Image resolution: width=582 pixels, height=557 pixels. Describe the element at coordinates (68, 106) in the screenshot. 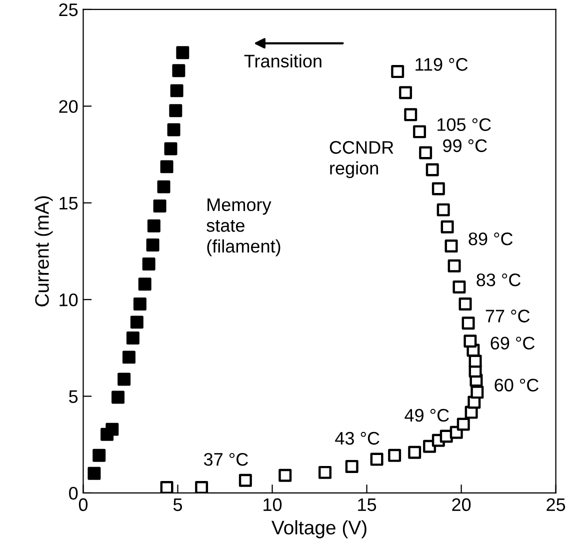

I see `y-tick-label: 20` at that location.